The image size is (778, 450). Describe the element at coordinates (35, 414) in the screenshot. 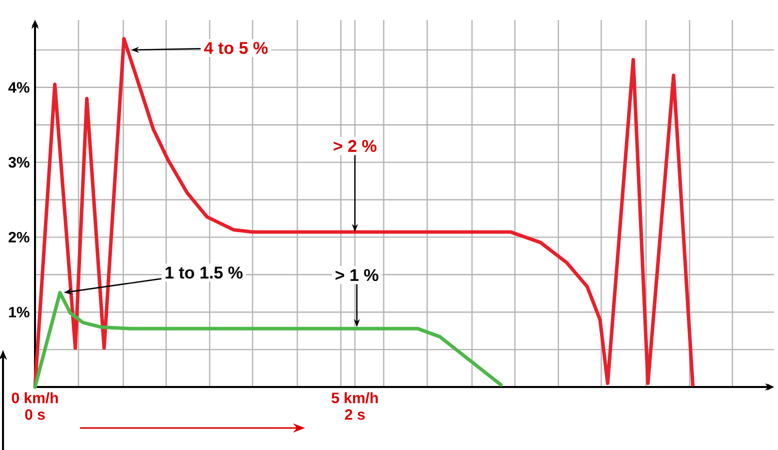

I see `x2-tick-label: 0 s` at that location.